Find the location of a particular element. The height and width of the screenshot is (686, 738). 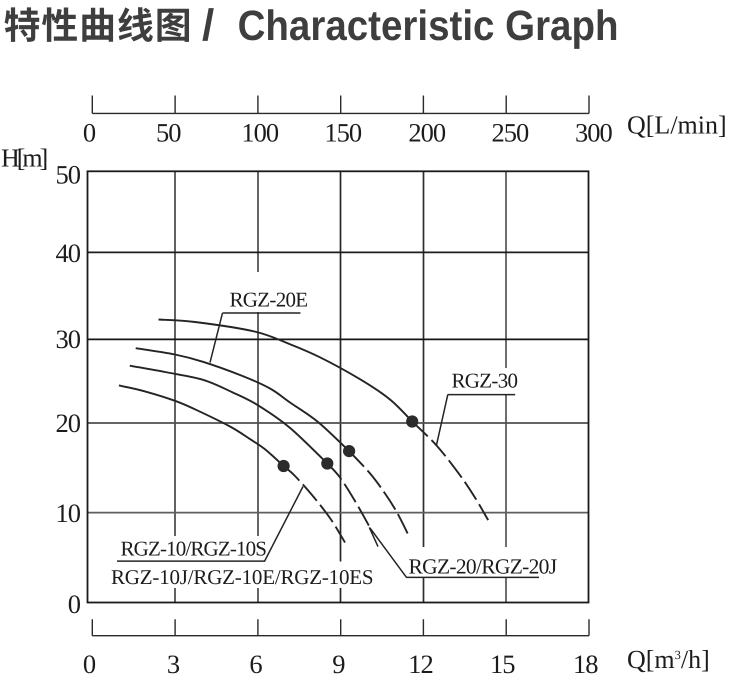

svg-text: H[m] is located at coordinates (24, 158).